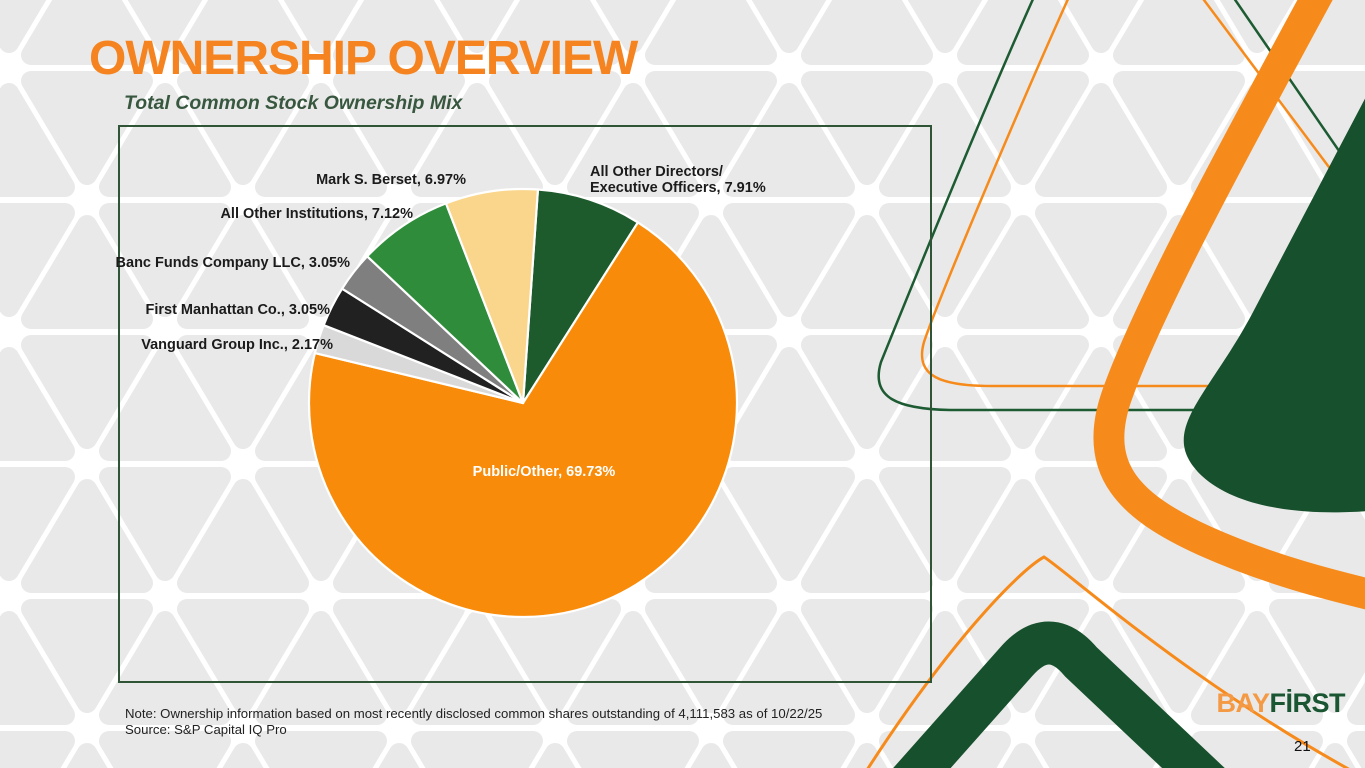 Image resolution: width=1365 pixels, height=768 pixels. What do you see at coordinates (237, 310) in the screenshot?
I see `pie-label-first-manhattan: First Manhattan Co., 3.05%` at bounding box center [237, 310].